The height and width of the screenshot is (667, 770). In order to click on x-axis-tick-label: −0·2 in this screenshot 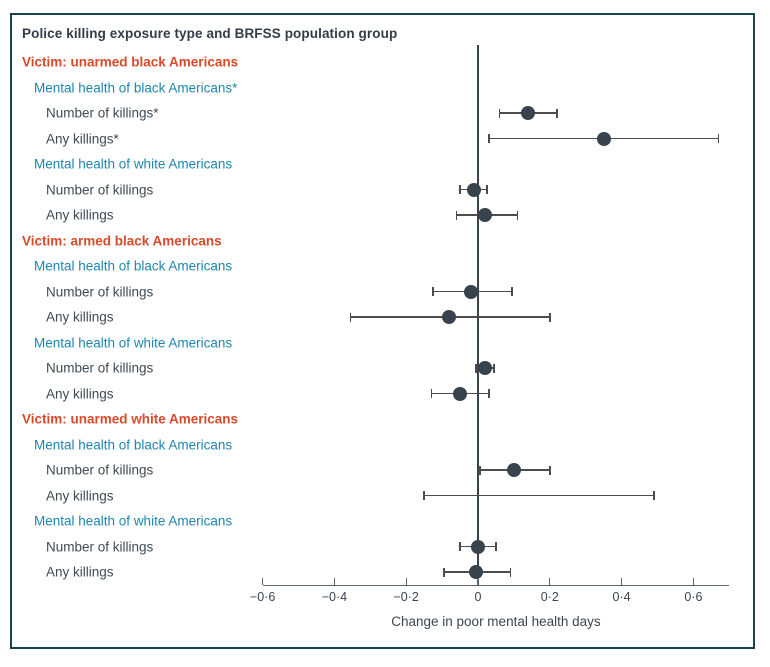, I will do `click(406, 596)`.